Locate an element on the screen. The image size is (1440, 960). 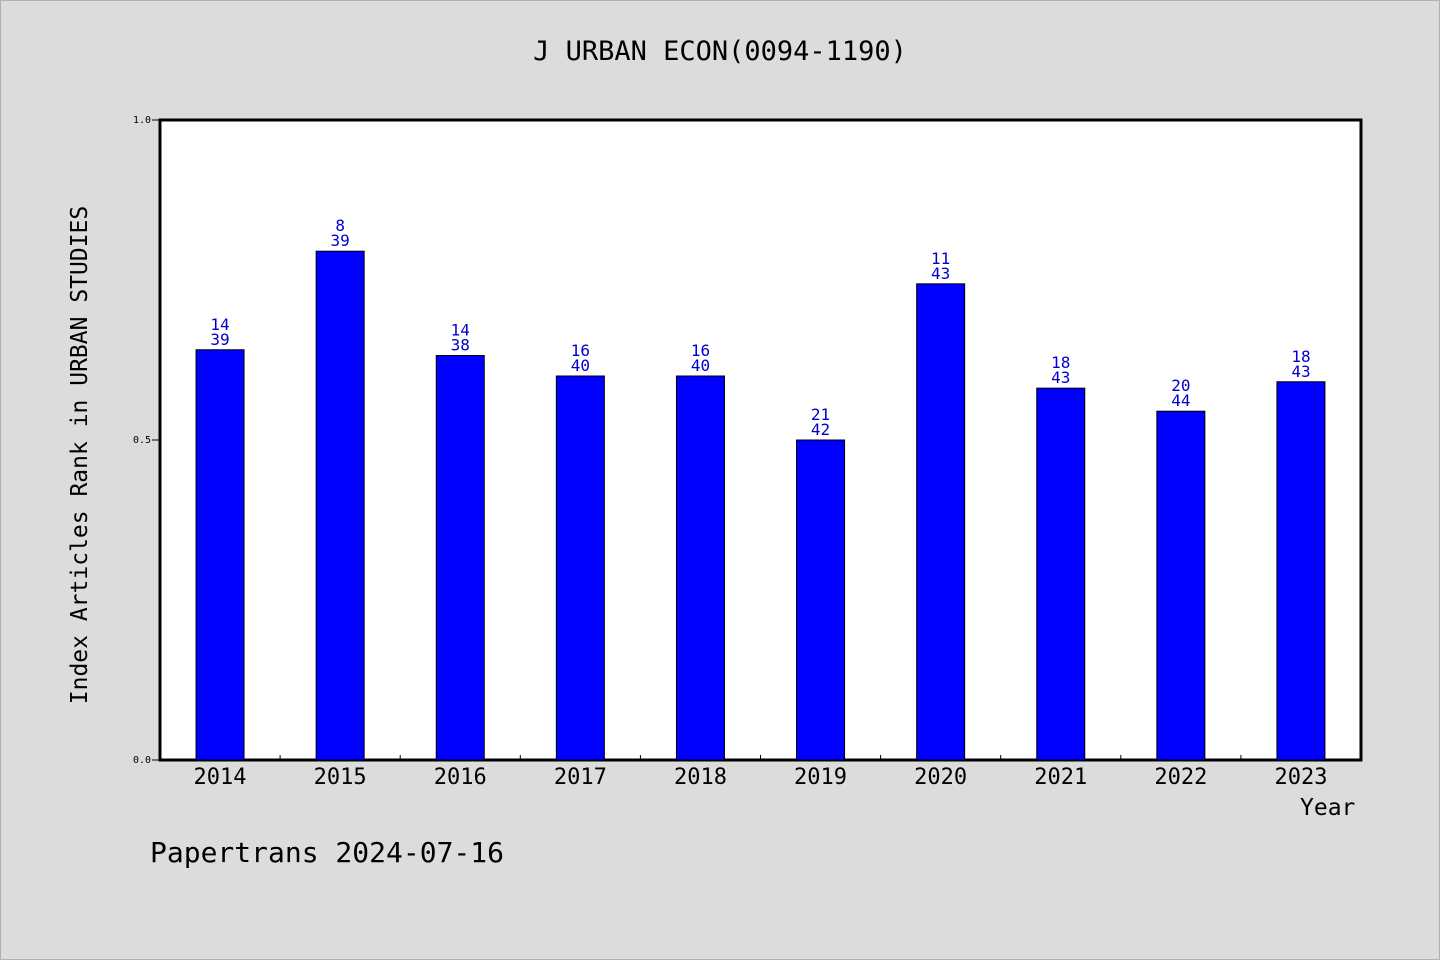
x-axis-label: Year is located at coordinates (1328, 808).